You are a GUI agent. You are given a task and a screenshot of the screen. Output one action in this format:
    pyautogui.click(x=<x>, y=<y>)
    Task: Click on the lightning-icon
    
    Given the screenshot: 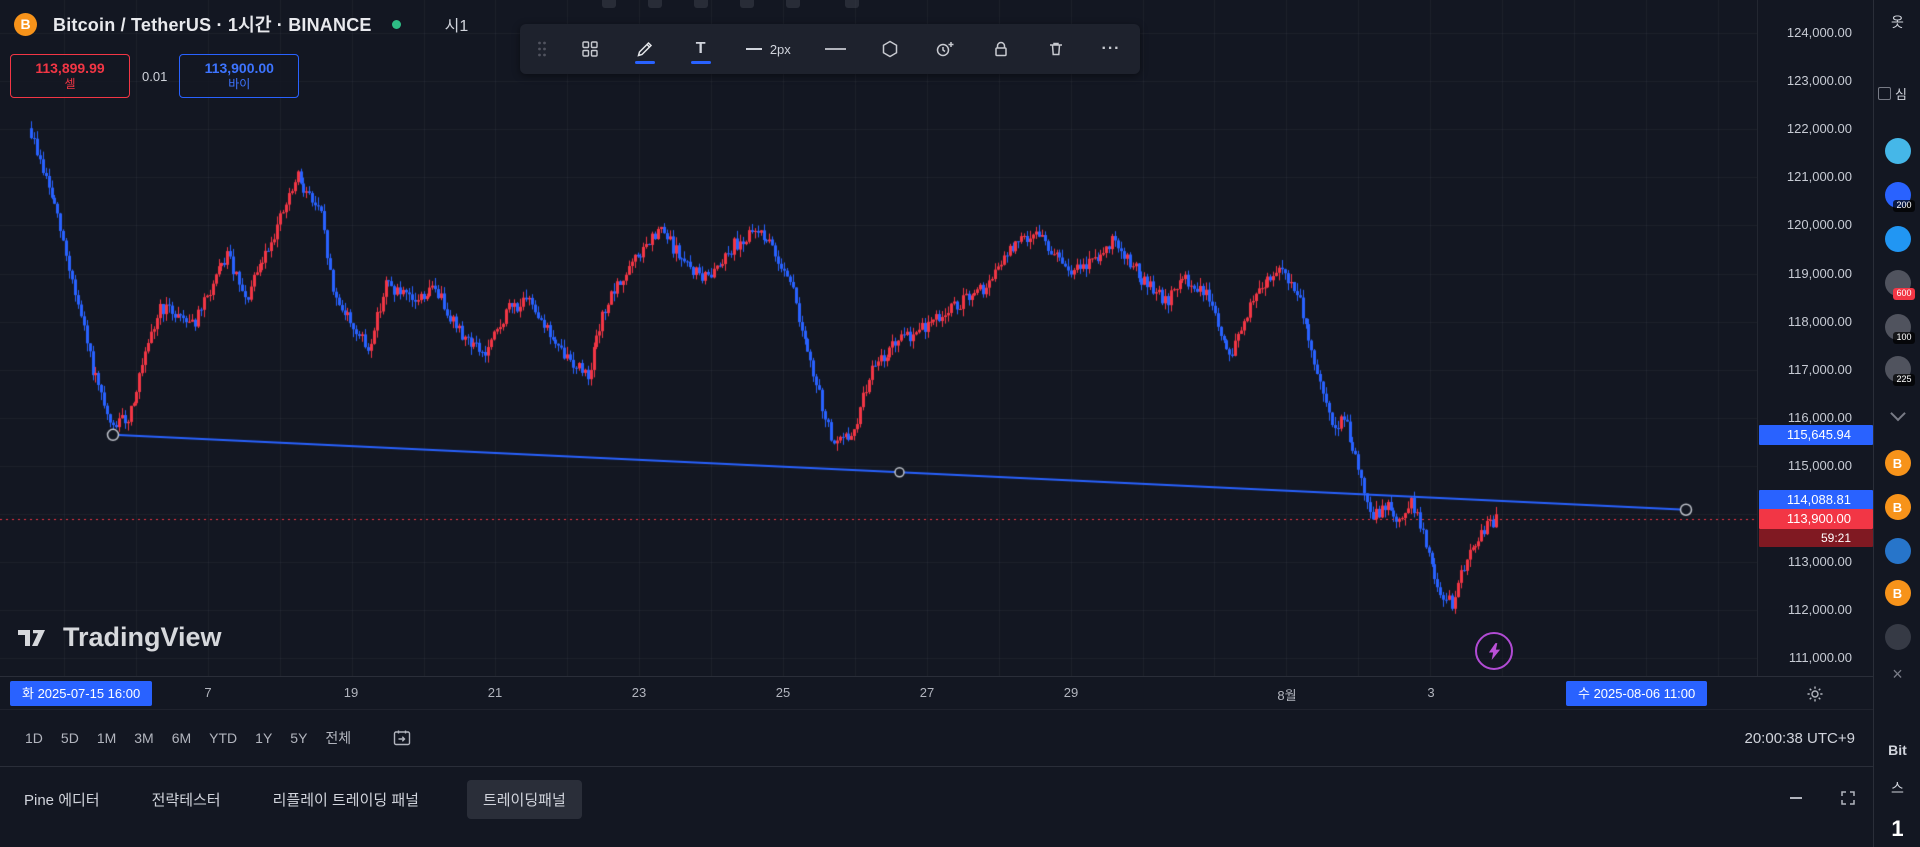 What is the action you would take?
    pyautogui.click(x=1494, y=651)
    